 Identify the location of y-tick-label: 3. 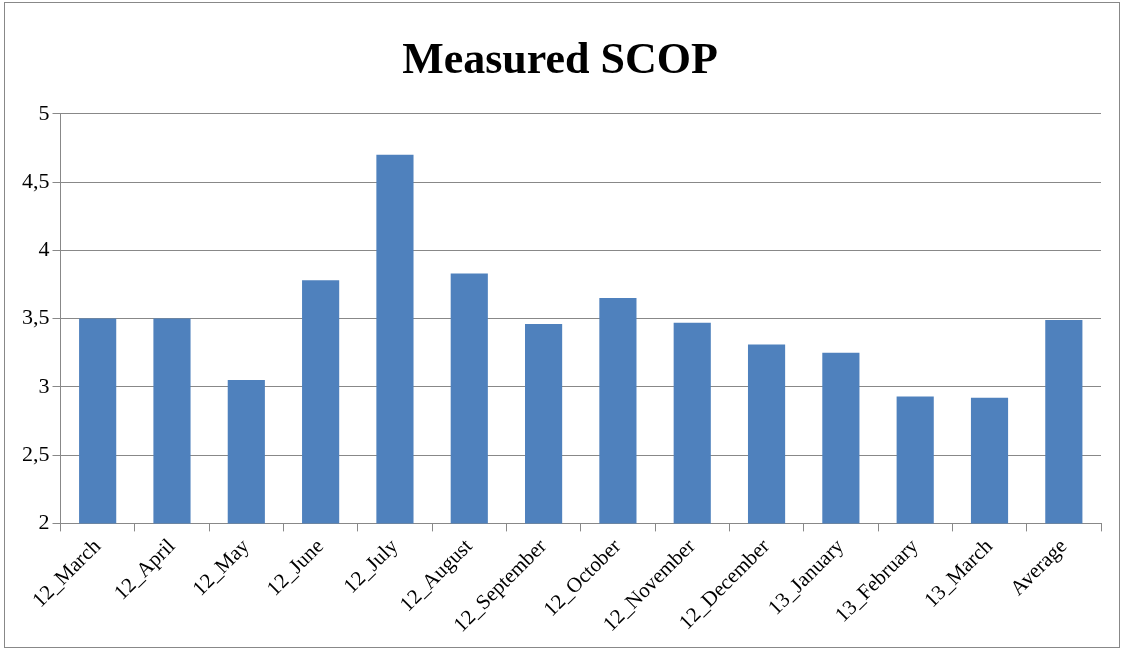
(44, 385).